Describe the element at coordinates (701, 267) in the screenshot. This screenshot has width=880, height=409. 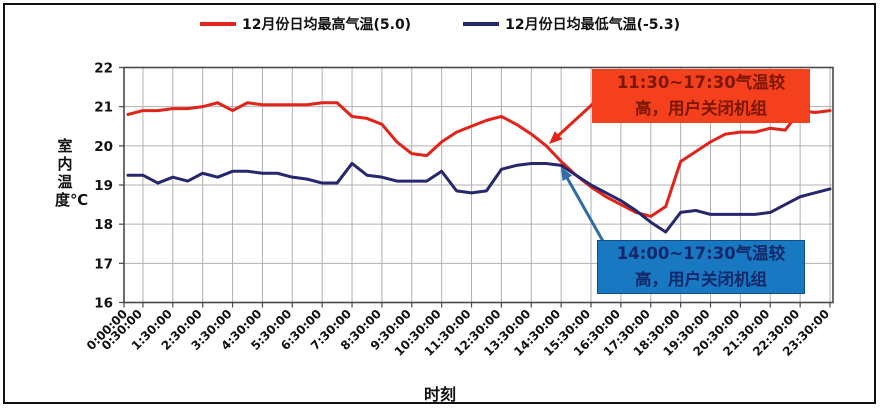
I see `annotation-low-period: 14:00~17:30气温较 高，用户关闭机组` at that location.